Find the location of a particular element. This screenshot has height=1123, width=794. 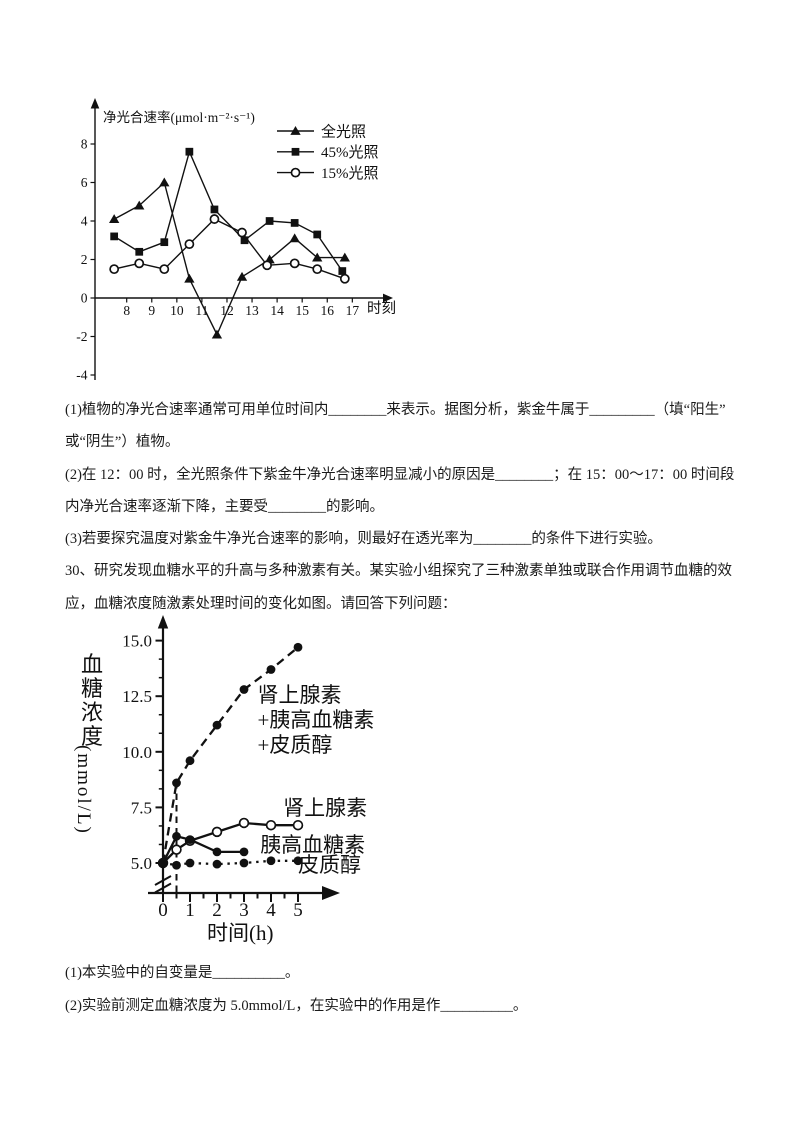

x-tick-label: 5 is located at coordinates (298, 910).